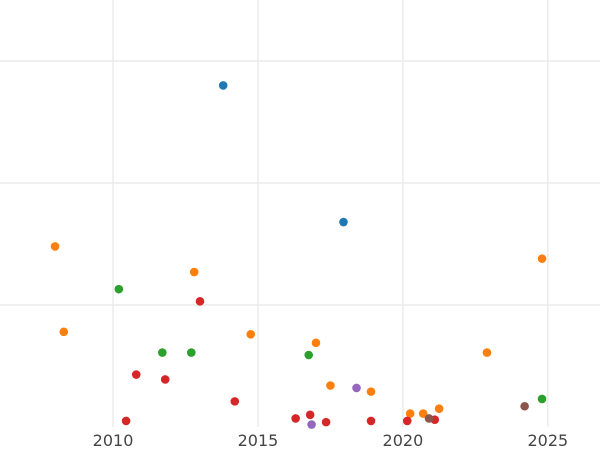  What do you see at coordinates (258, 440) in the screenshot?
I see `x-tick-label-2015: 2015` at bounding box center [258, 440].